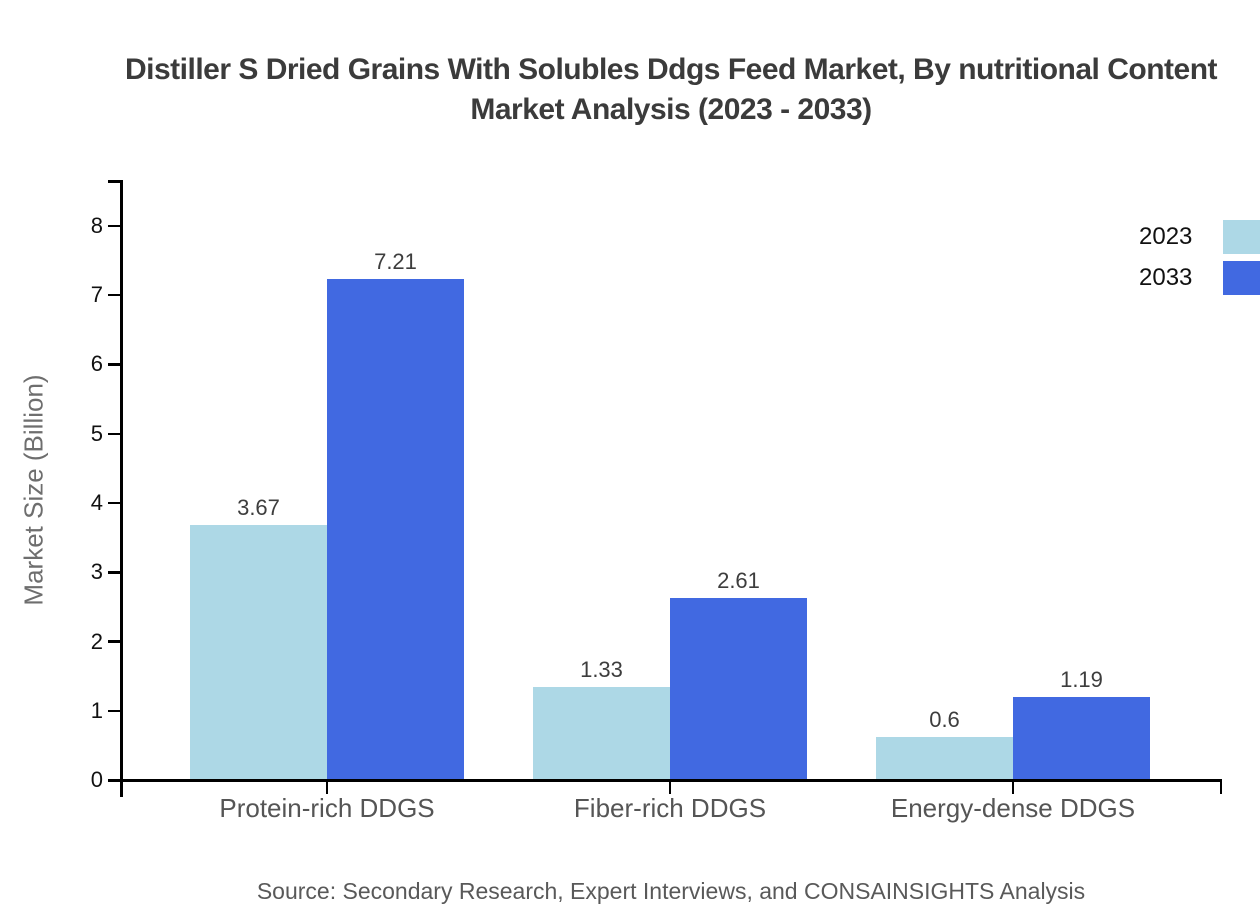  Describe the element at coordinates (96, 364) in the screenshot. I see `y-tick-label: 6` at that location.